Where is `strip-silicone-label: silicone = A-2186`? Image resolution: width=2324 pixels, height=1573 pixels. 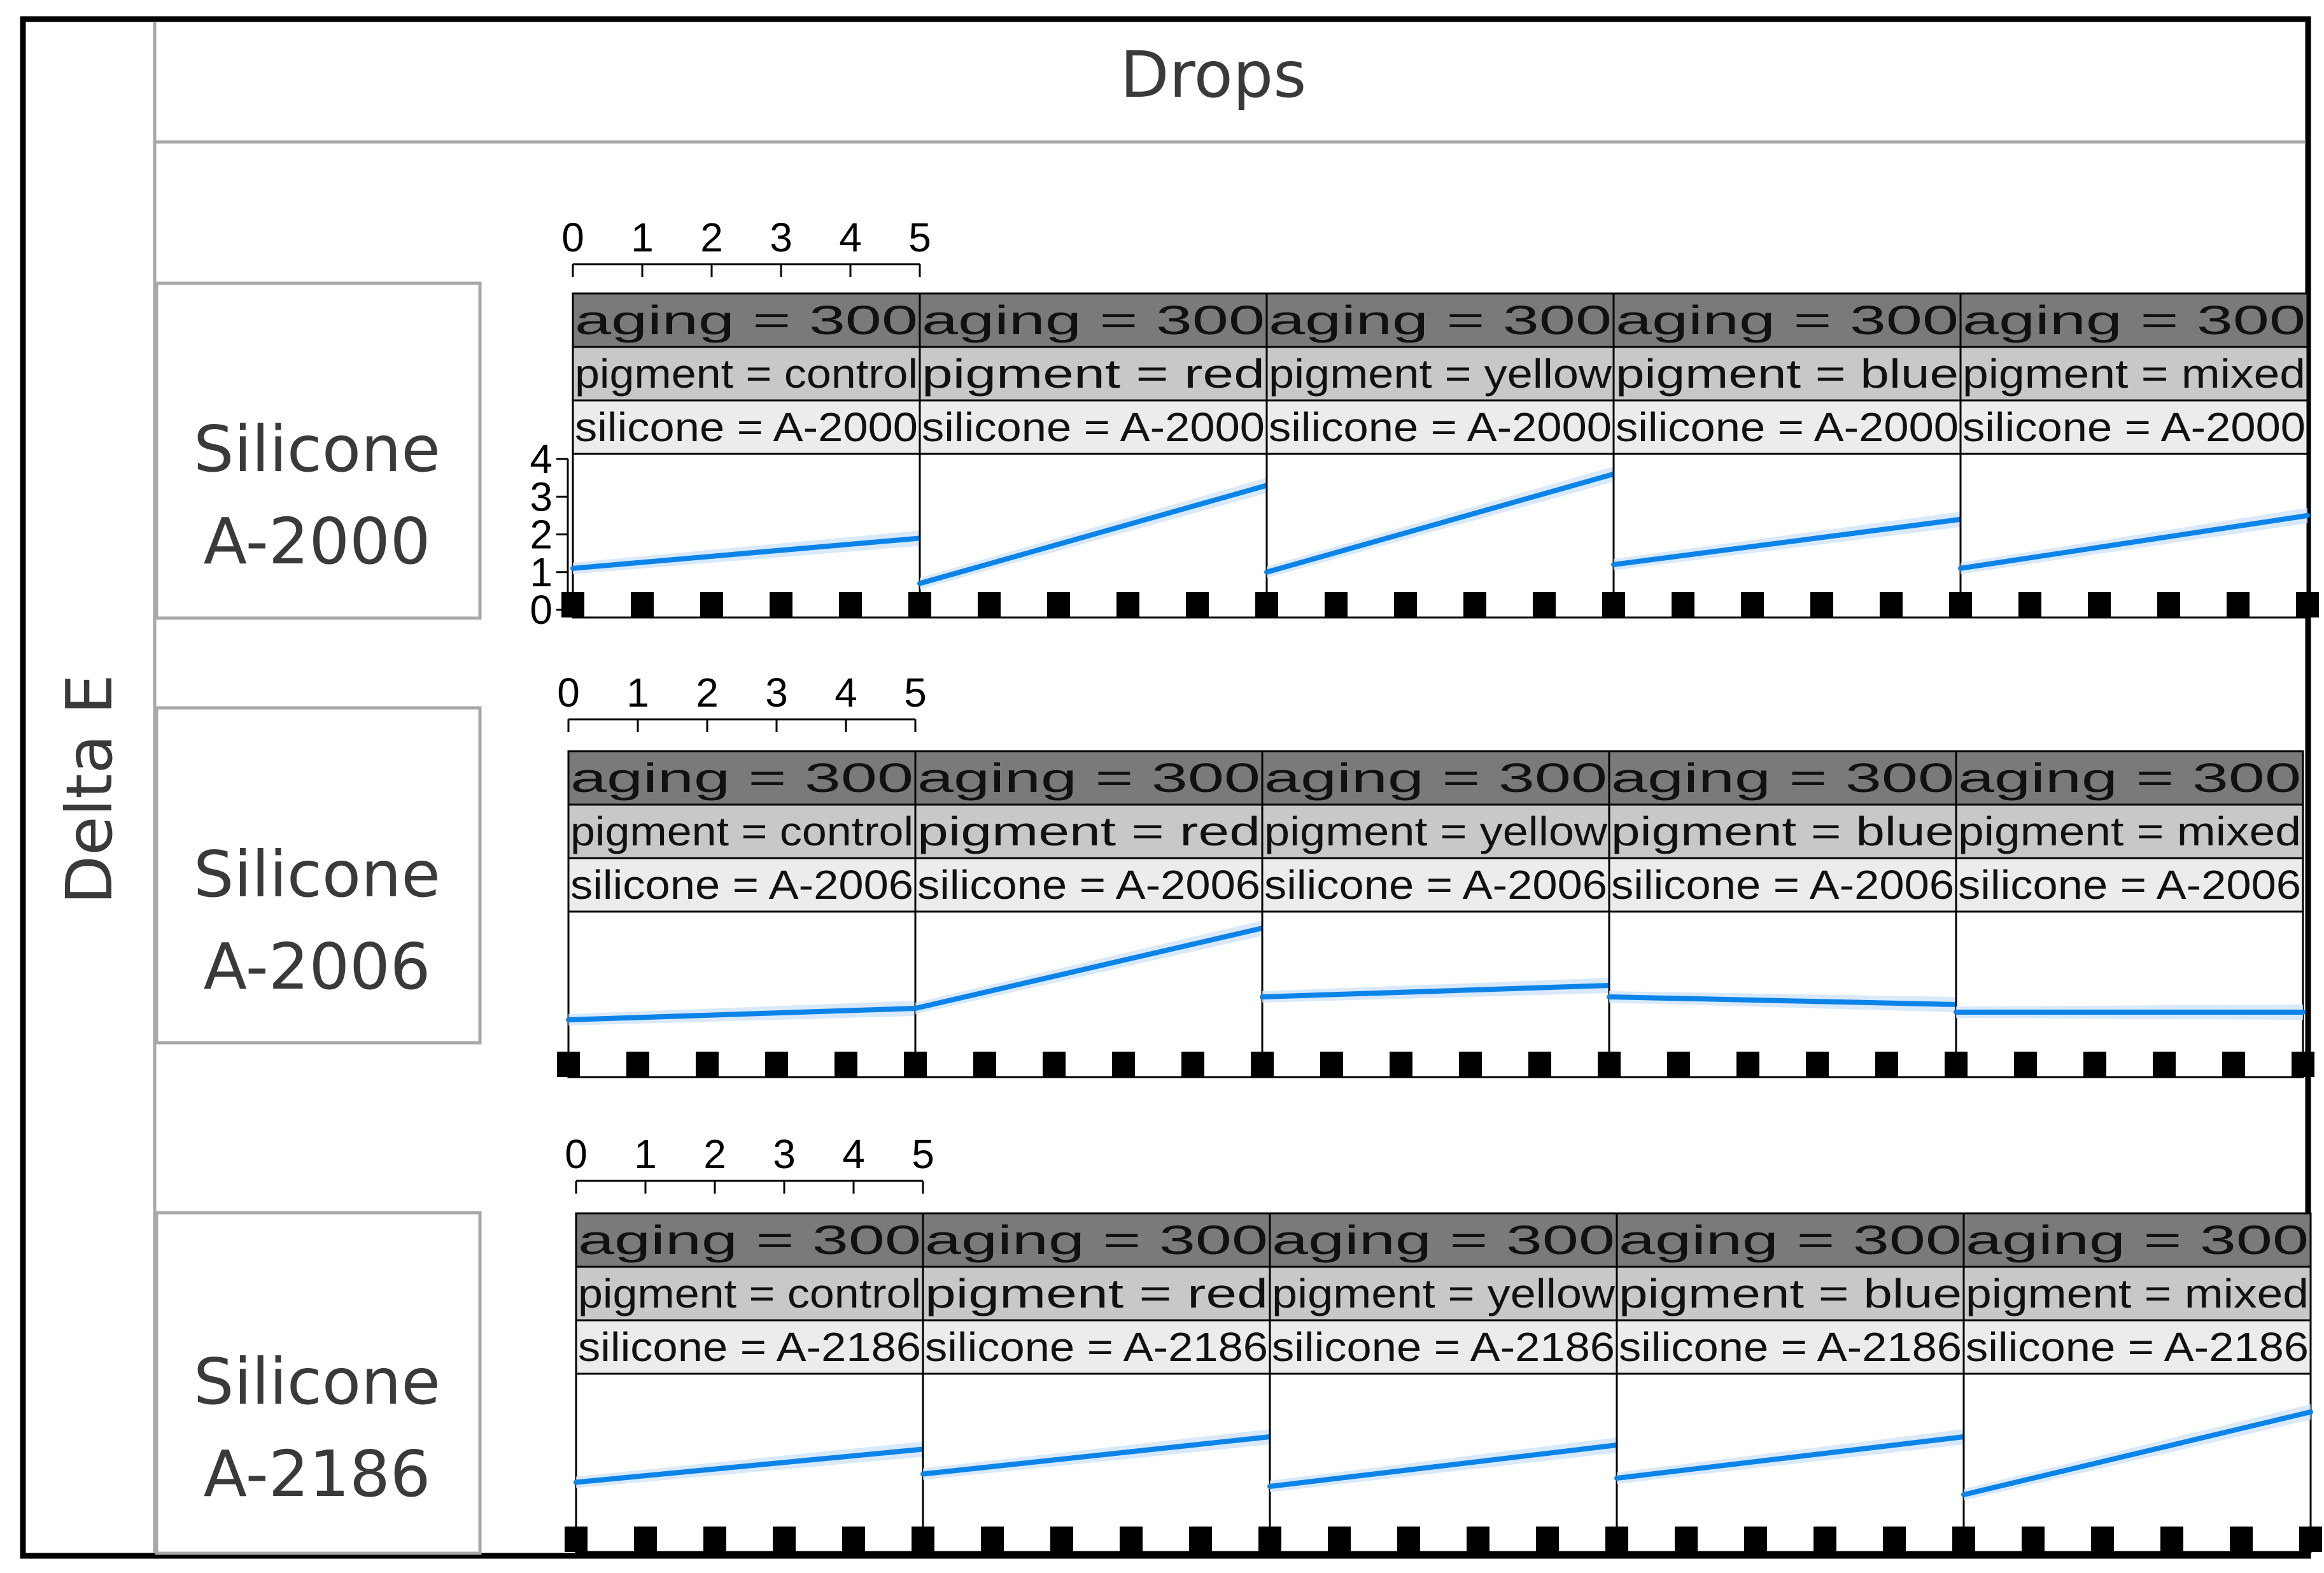
strip-silicone-label: silicone = A-2186 is located at coordinates (2138, 1347).